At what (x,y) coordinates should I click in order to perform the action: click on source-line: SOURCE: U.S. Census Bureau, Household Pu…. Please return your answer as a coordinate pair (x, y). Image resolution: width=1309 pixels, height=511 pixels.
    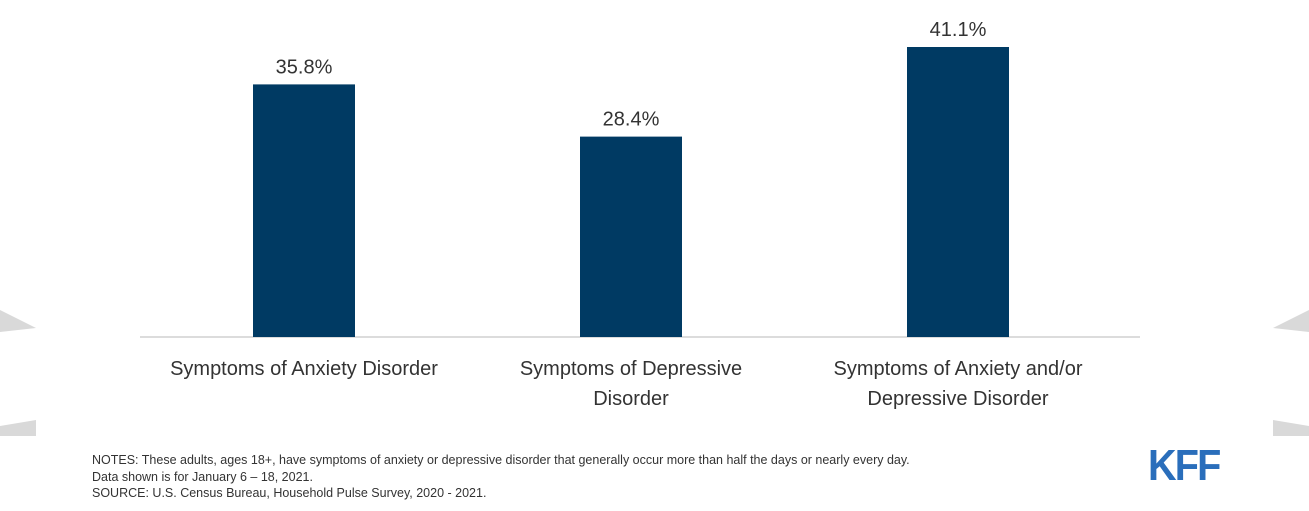
    Looking at the image, I should click on (289, 493).